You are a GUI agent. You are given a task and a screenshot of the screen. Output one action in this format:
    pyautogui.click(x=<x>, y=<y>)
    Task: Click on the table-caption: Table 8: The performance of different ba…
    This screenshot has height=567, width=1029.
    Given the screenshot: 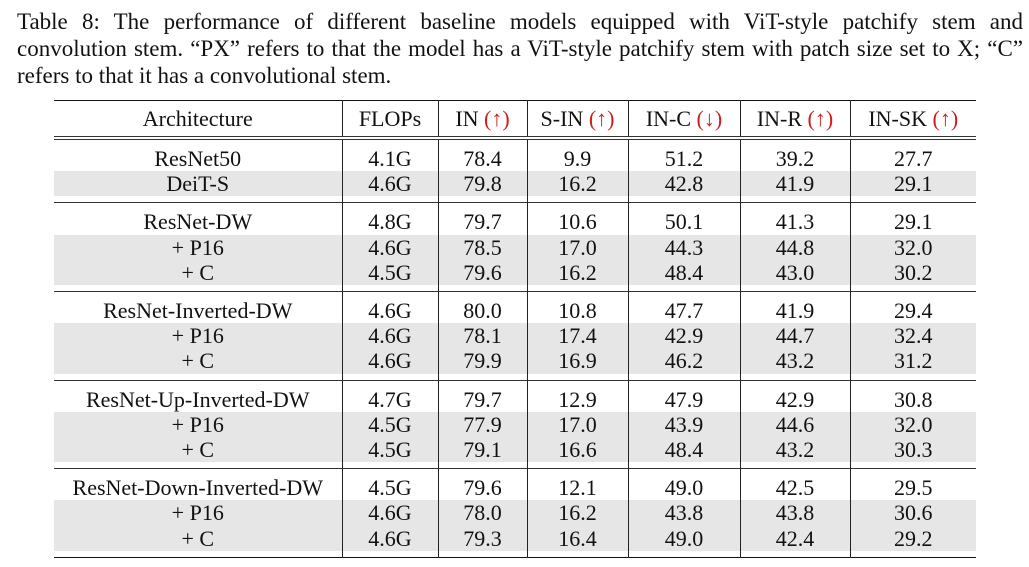 What is the action you would take?
    pyautogui.click(x=520, y=48)
    